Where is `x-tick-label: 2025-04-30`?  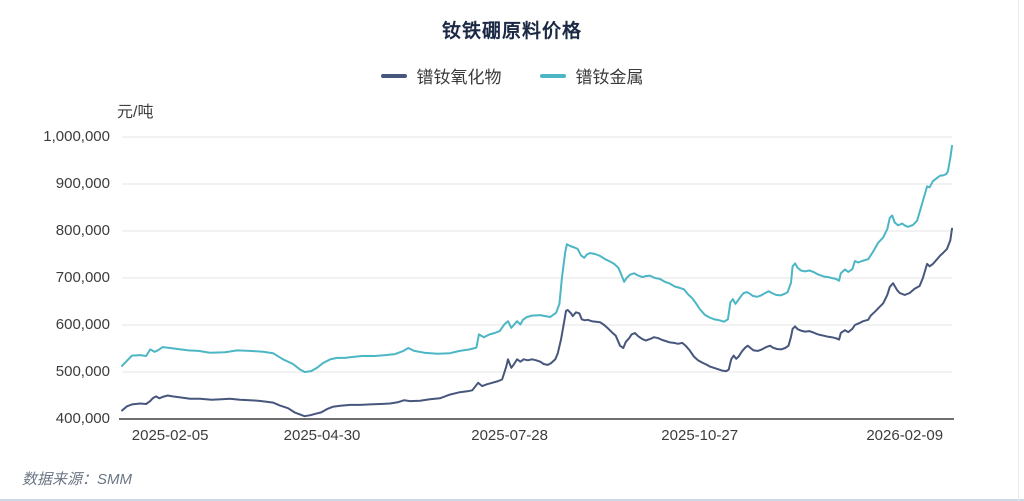
x-tick-label: 2025-04-30 is located at coordinates (322, 435).